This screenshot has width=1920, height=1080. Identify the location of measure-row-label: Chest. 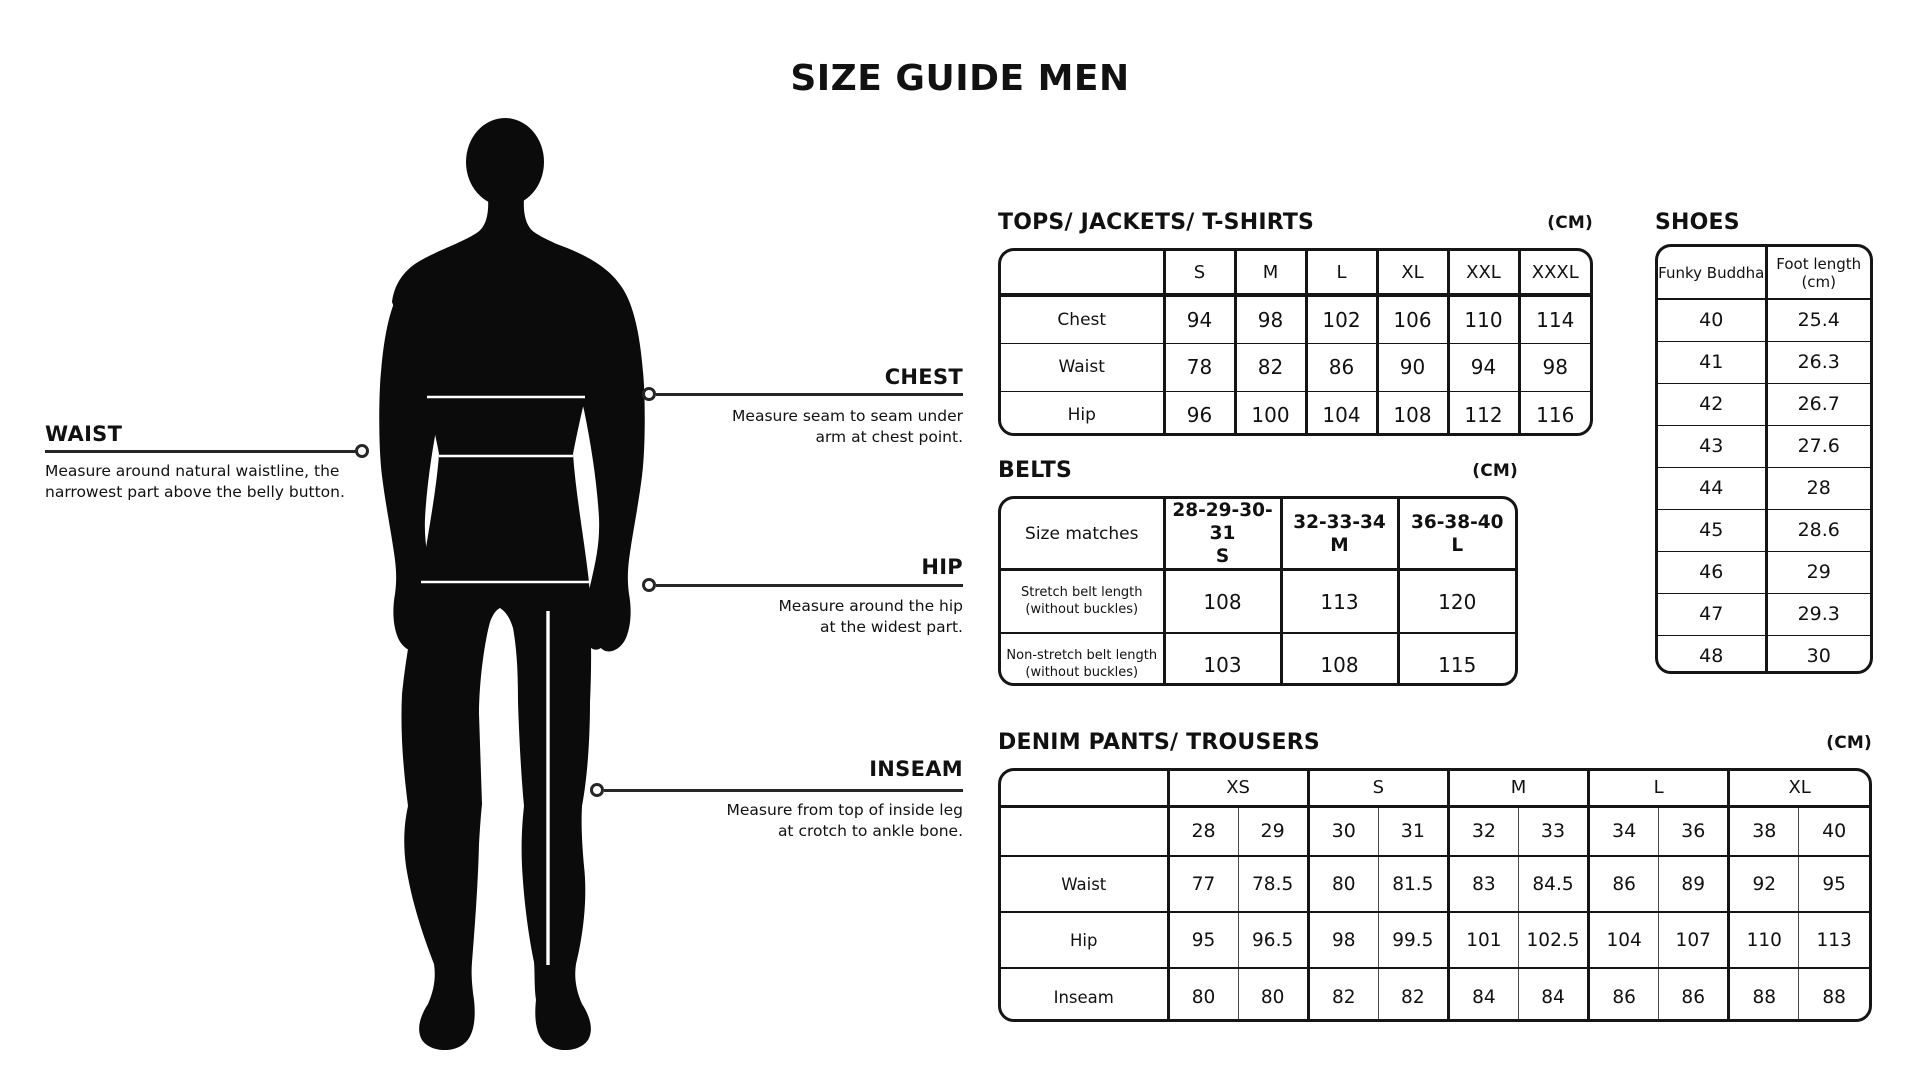
(1082, 318).